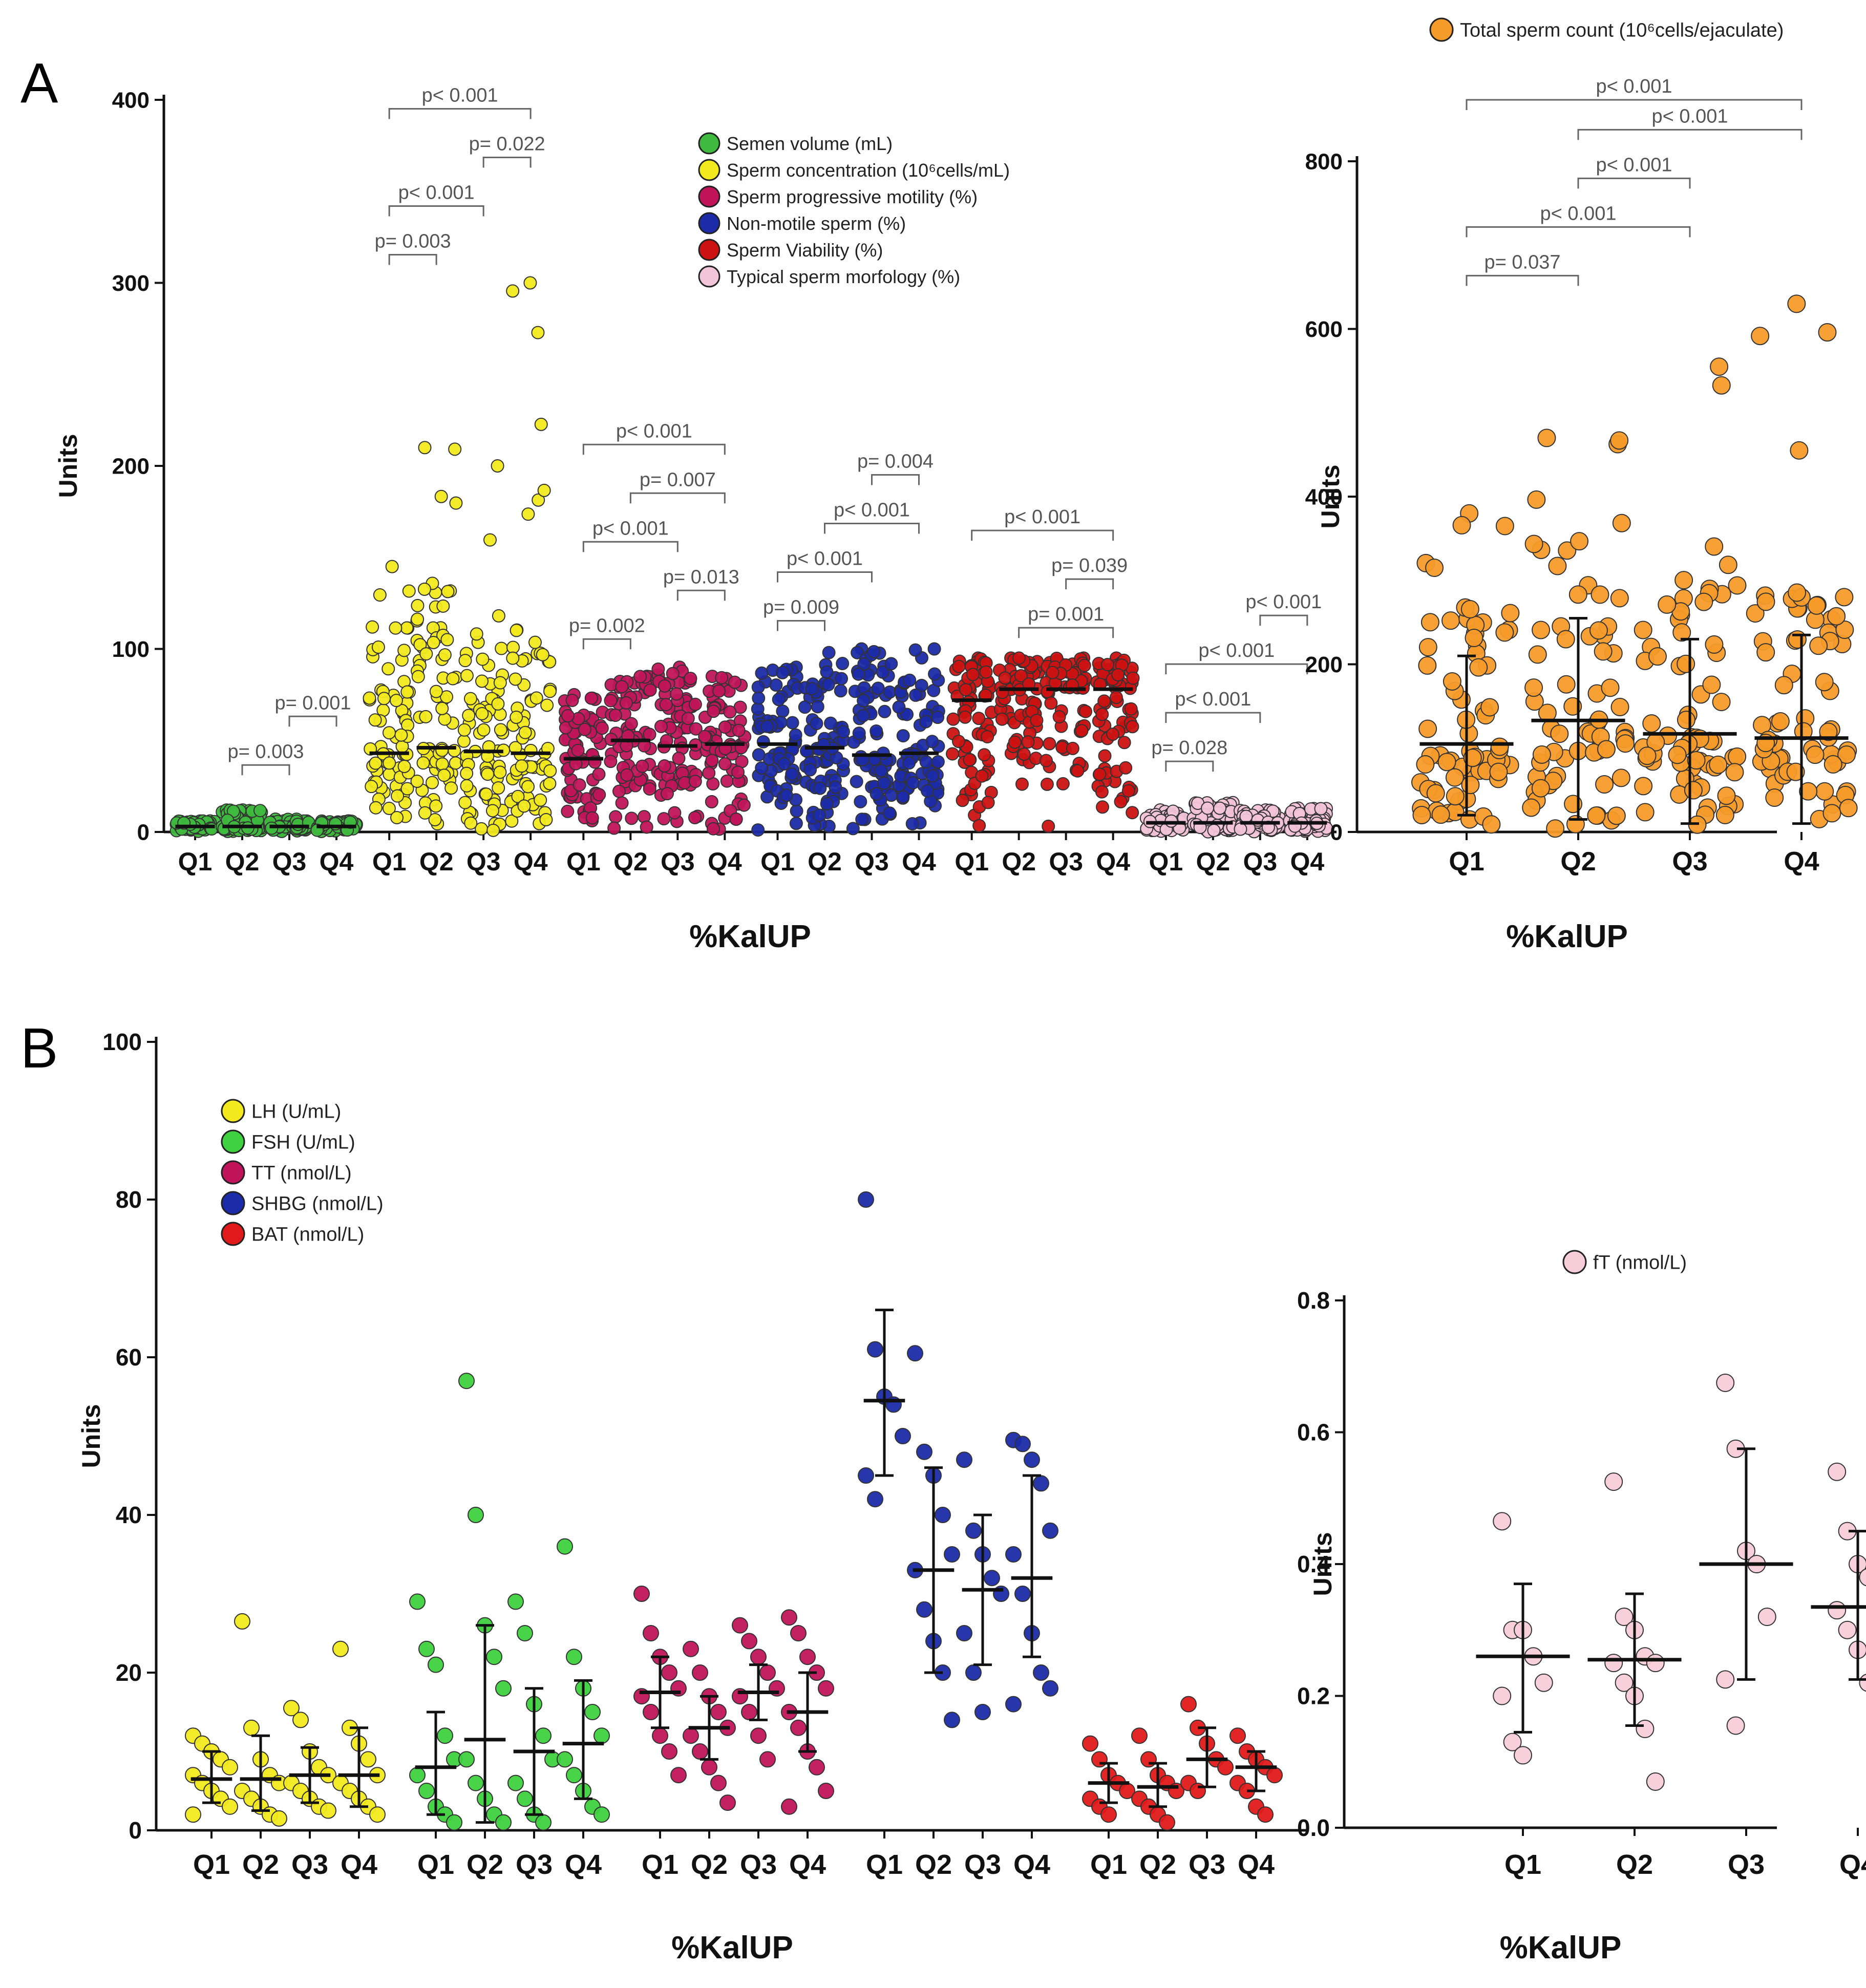  What do you see at coordinates (607, 625) in the screenshot?
I see `significance-label: p= 0.002` at bounding box center [607, 625].